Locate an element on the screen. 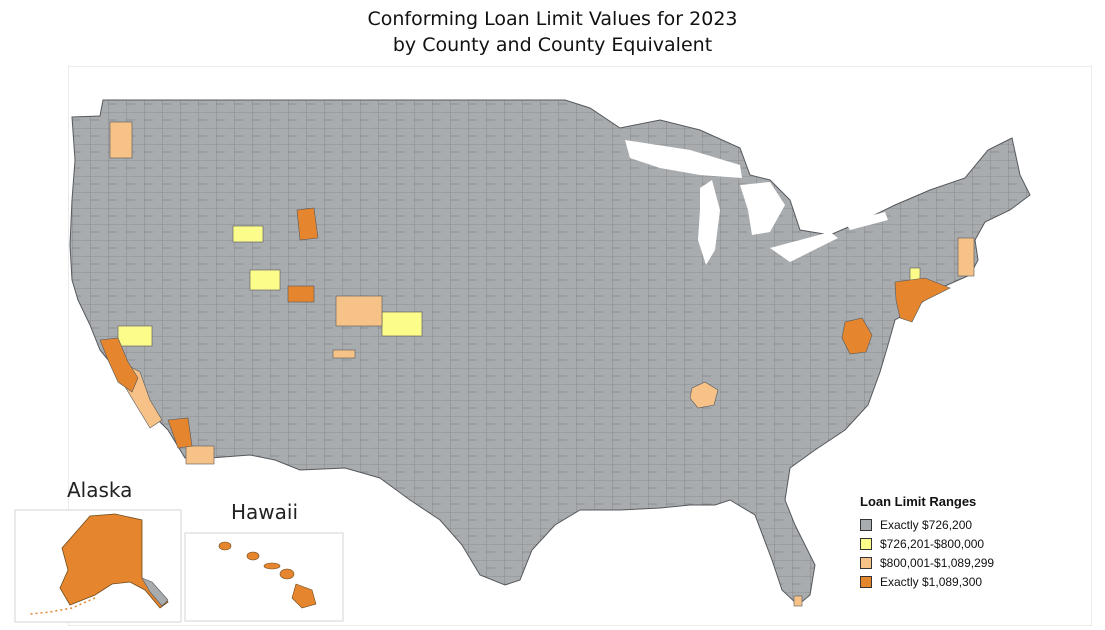 Image resolution: width=1105 pixels, height=630 pixels. hawaii-inset-frame is located at coordinates (264, 577).